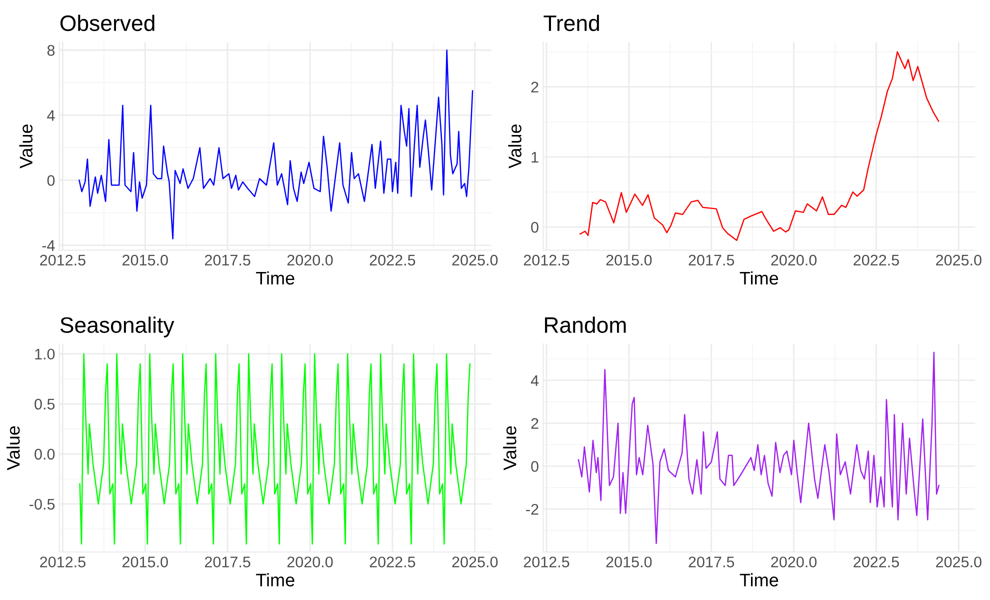 The height and width of the screenshot is (600, 990). What do you see at coordinates (535, 157) in the screenshot?
I see `y-tick-label: 1` at bounding box center [535, 157].